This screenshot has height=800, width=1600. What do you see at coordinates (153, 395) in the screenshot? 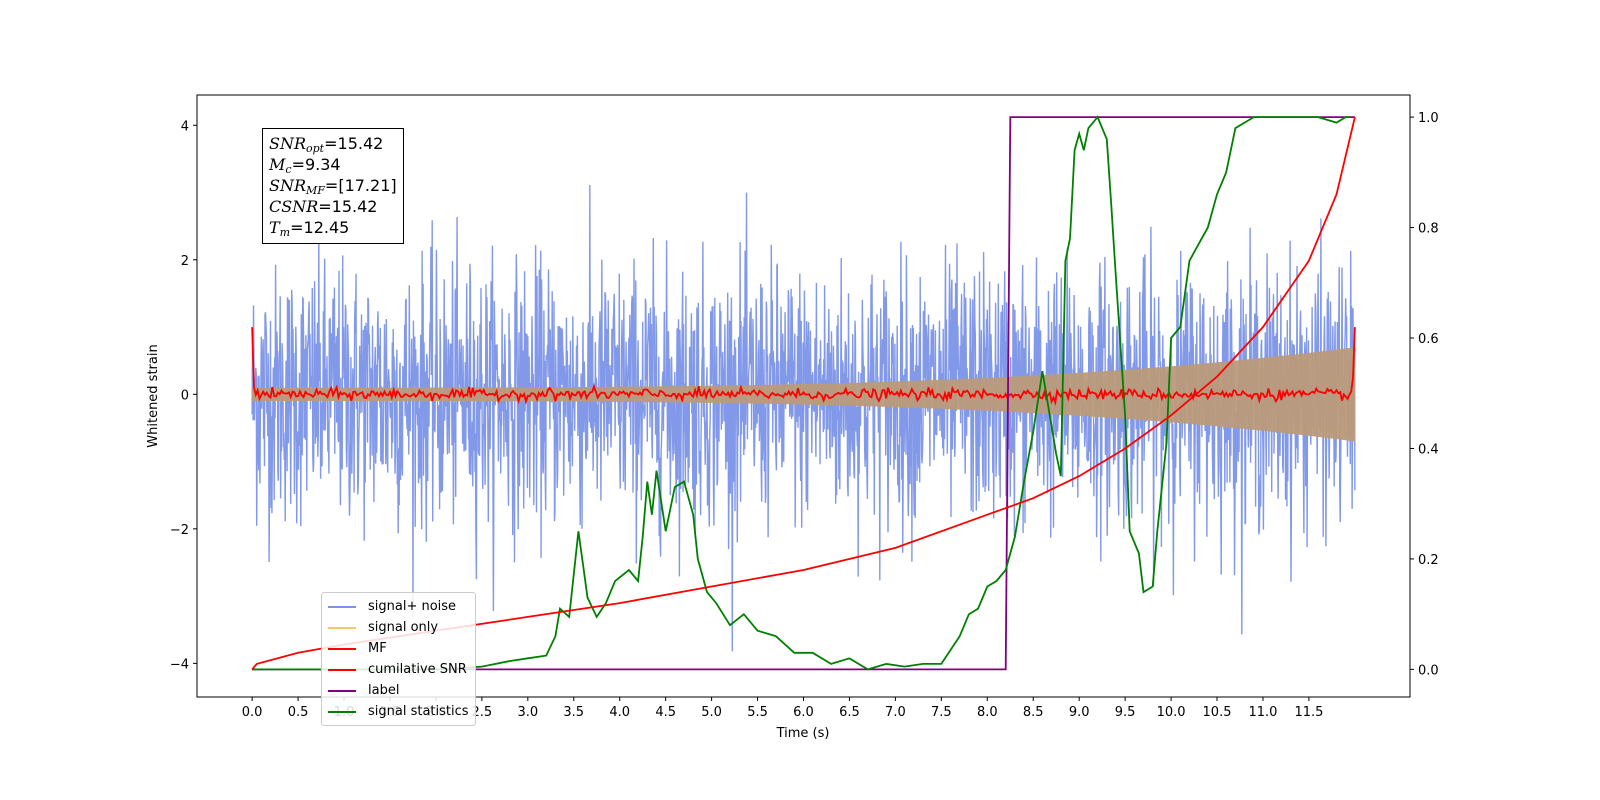
I see `y-axis-label: Whitened strain` at bounding box center [153, 395].